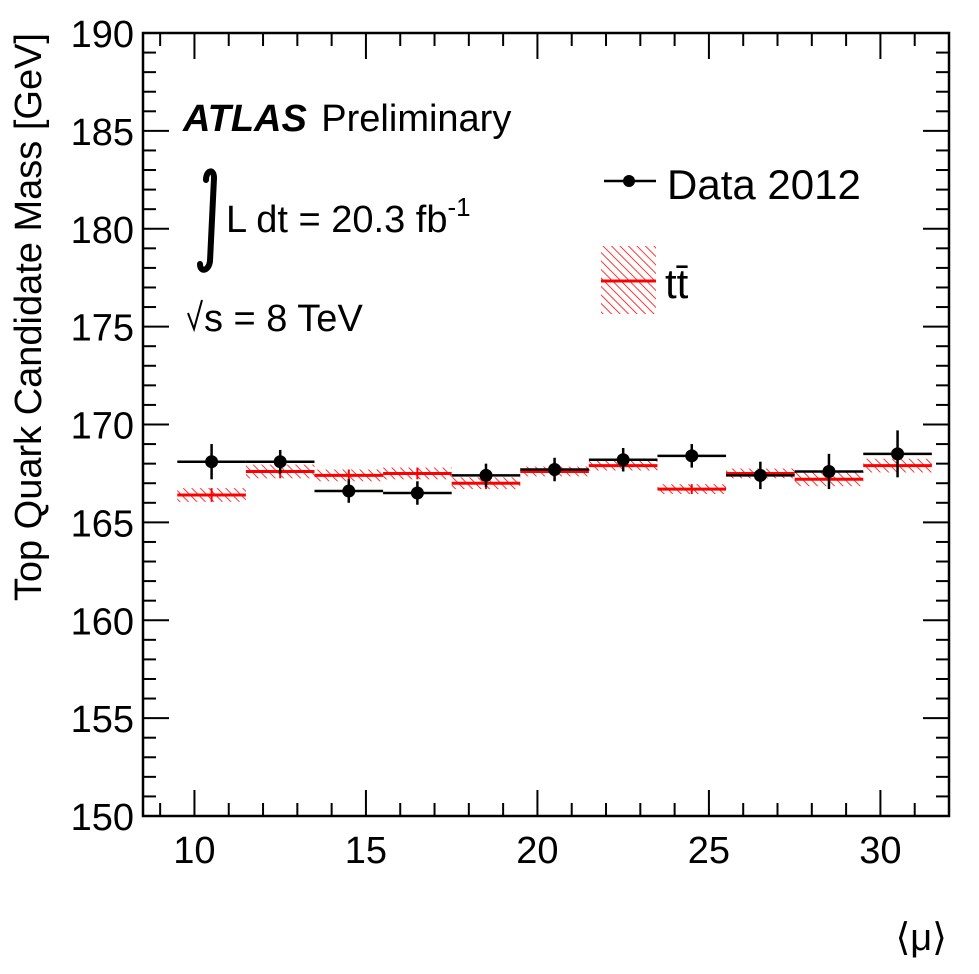  Describe the element at coordinates (764, 184) in the screenshot. I see `legend-data-label: Data 2012` at that location.